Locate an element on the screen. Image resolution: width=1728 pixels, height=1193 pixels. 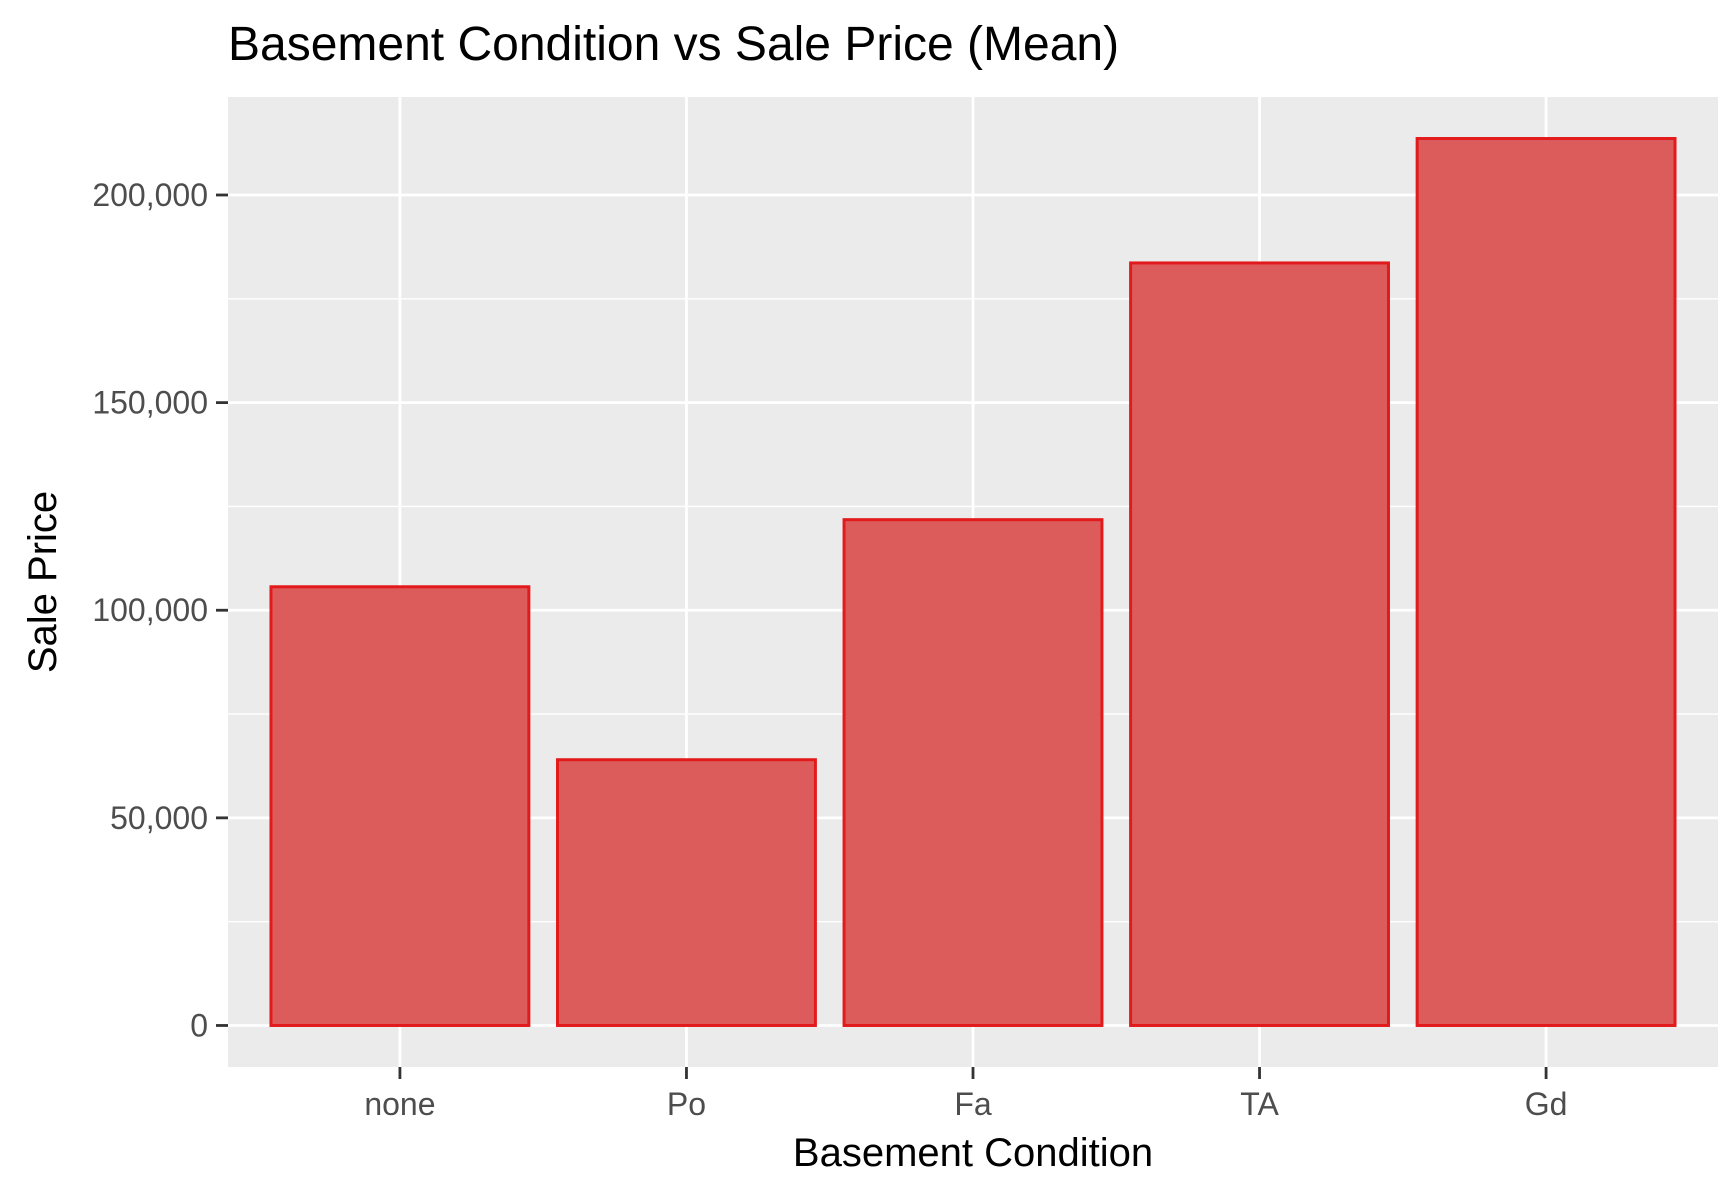
y-tick-label: 200,000 is located at coordinates (150, 195).